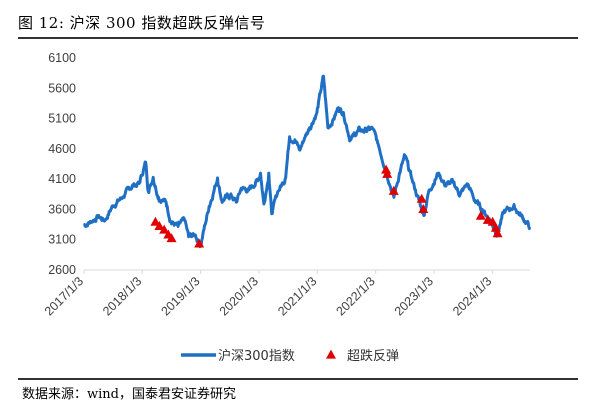 Image resolution: width=590 pixels, height=417 pixels. I want to click on x-tick-label: 2017/1/3, so click(64, 296).